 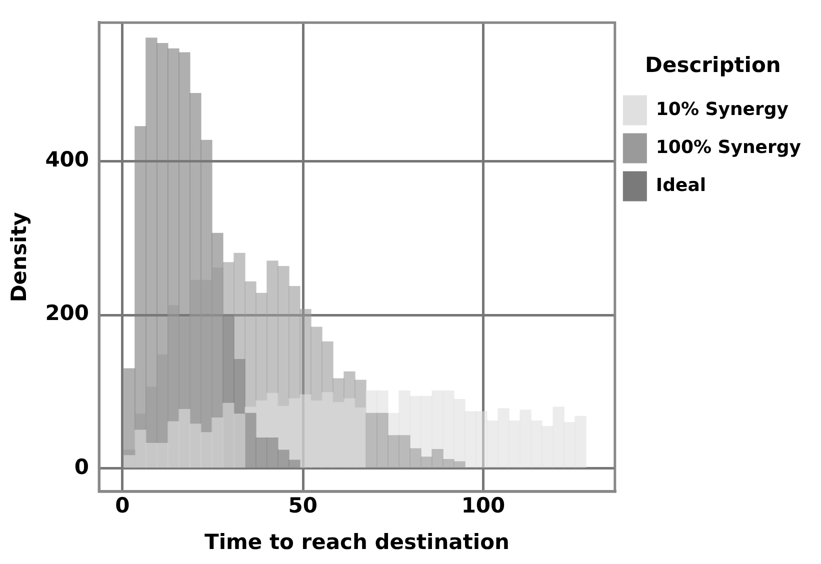 What do you see at coordinates (713, 64) in the screenshot?
I see `legend-title: Description` at bounding box center [713, 64].